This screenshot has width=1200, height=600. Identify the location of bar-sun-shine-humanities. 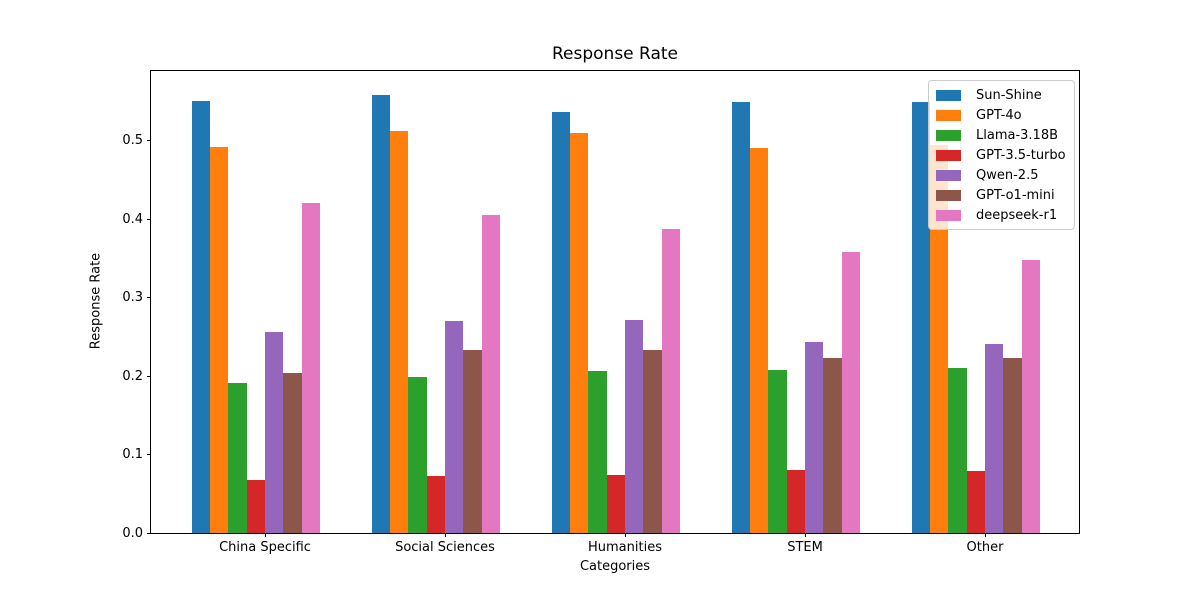
(561, 322).